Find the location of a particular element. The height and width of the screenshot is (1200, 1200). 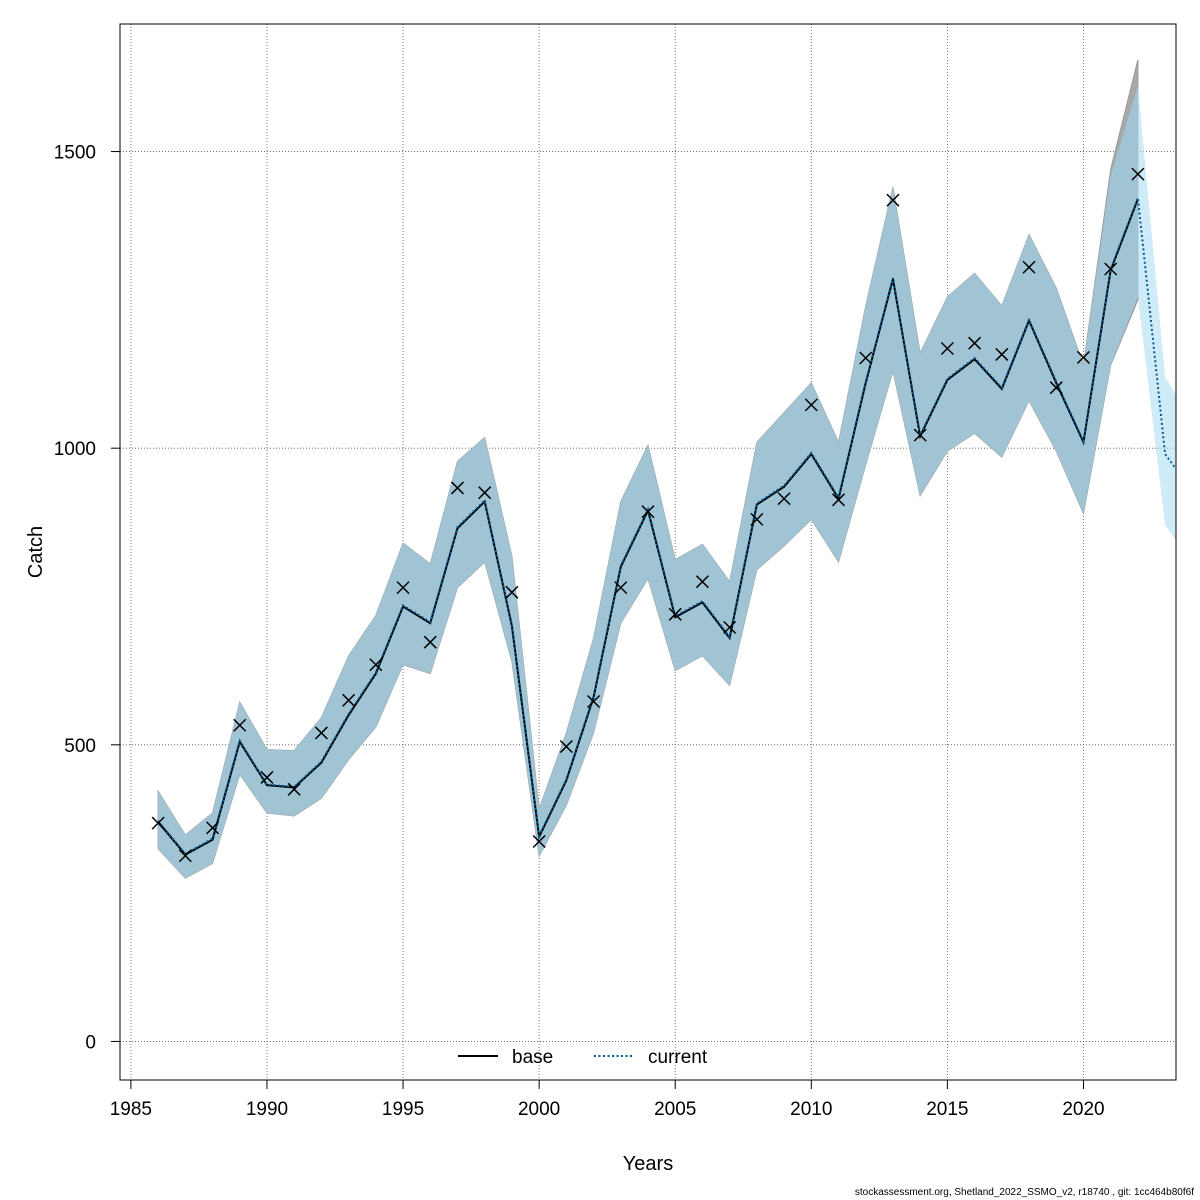

observed-marker-1994 is located at coordinates (376, 665).